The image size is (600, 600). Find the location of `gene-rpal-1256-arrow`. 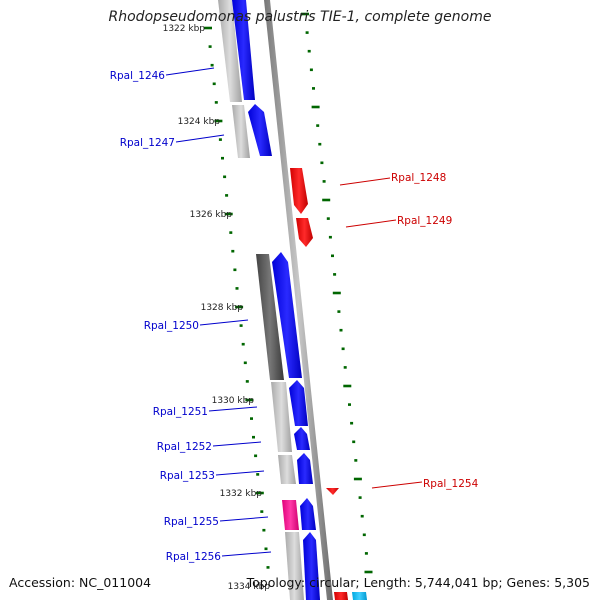

gene-rpal-1256-arrow is located at coordinates (311, 566).